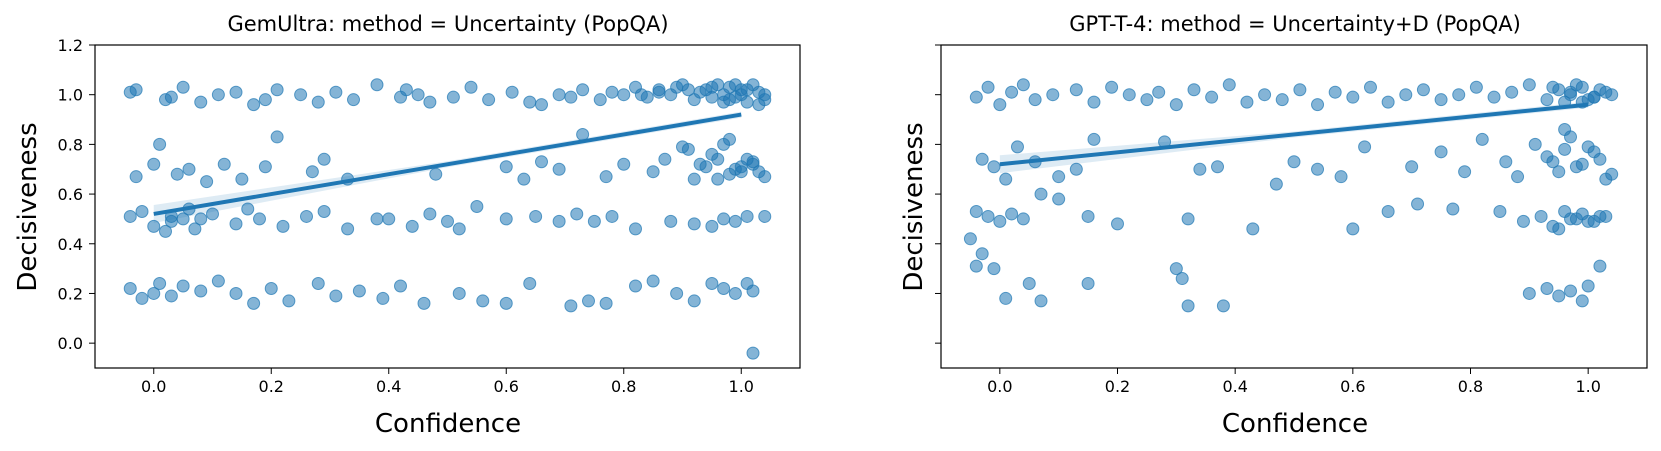  I want to click on right-x-tick-label: 0.8, so click(1470, 386).